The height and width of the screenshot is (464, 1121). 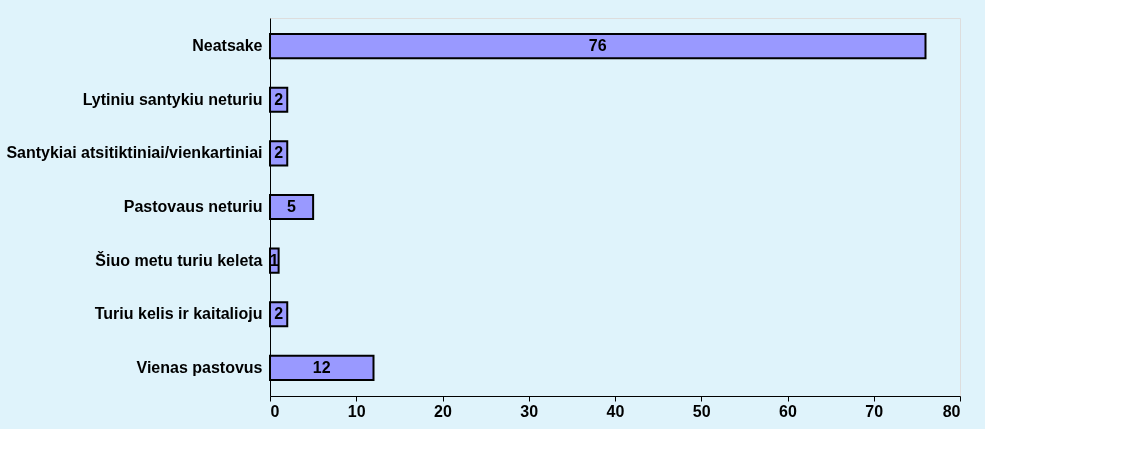 What do you see at coordinates (179, 259) in the screenshot?
I see `y-tick-label: Šiuo metu turiu keleta` at bounding box center [179, 259].